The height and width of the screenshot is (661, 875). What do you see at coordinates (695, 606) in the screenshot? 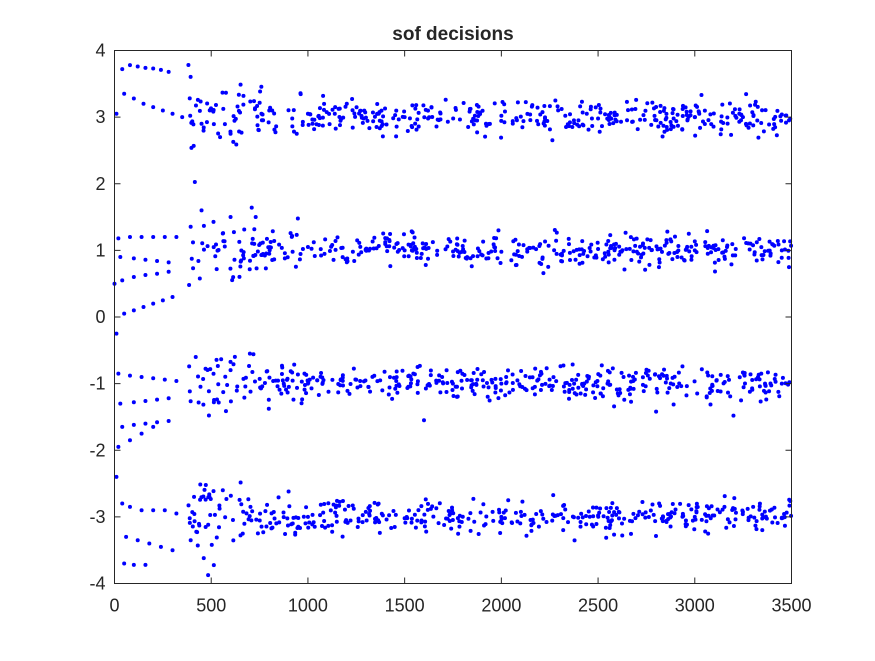
I see `x-tick-label: 3000` at bounding box center [695, 606].